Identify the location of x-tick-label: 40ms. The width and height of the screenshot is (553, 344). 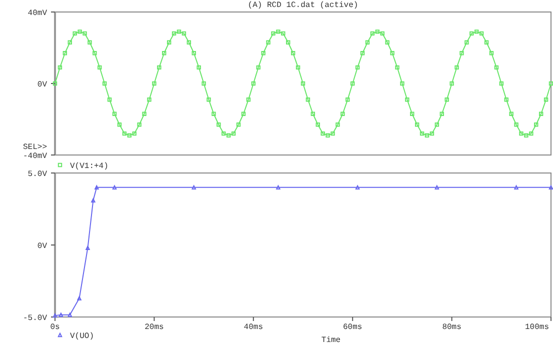
(254, 327).